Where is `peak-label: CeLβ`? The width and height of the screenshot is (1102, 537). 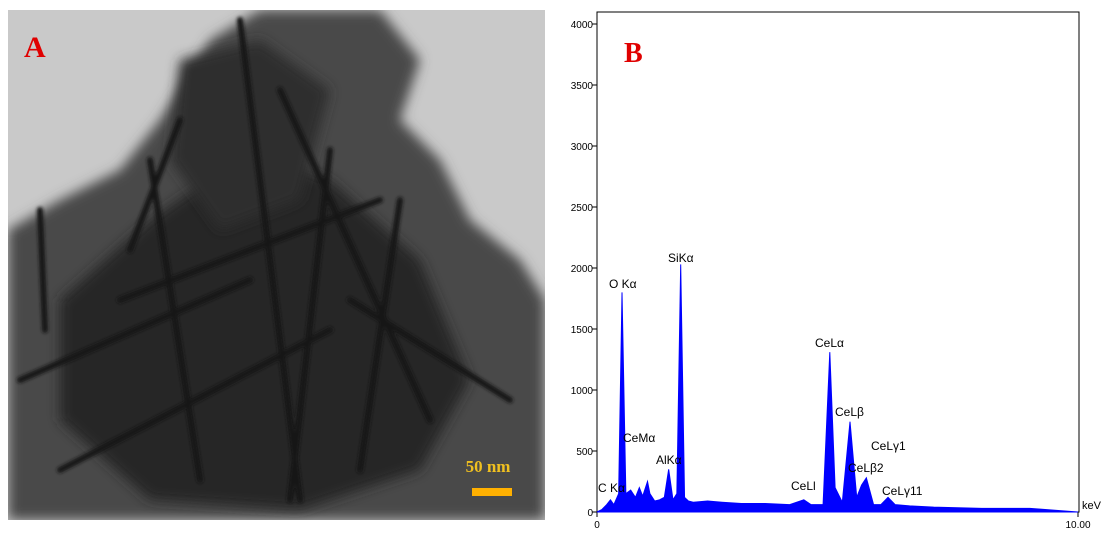
peak-label: CeLβ is located at coordinates (849, 412).